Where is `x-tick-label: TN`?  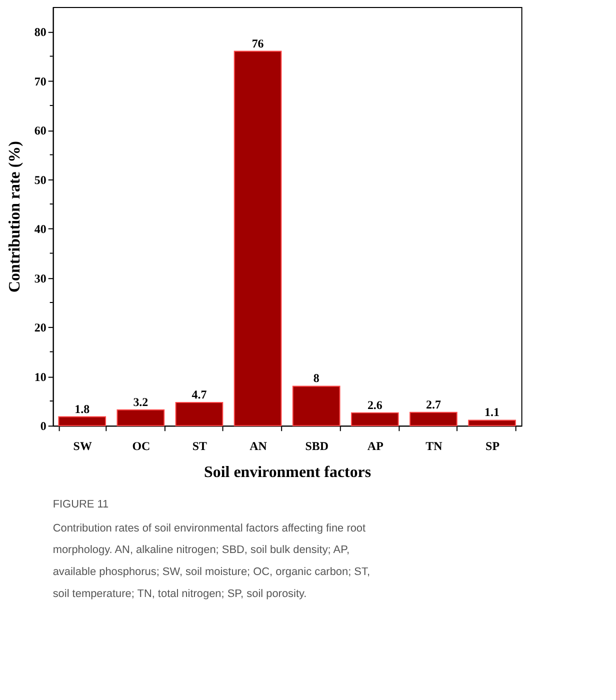
x-tick-label: TN is located at coordinates (434, 446).